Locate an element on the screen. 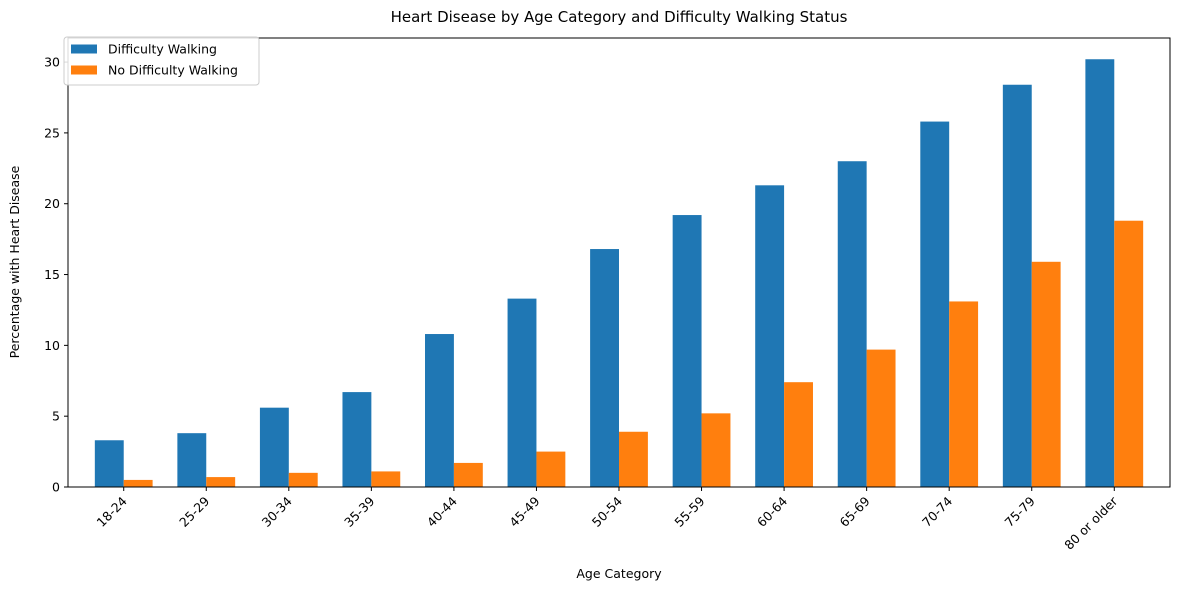  y-tick-label: 25 is located at coordinates (52, 132).